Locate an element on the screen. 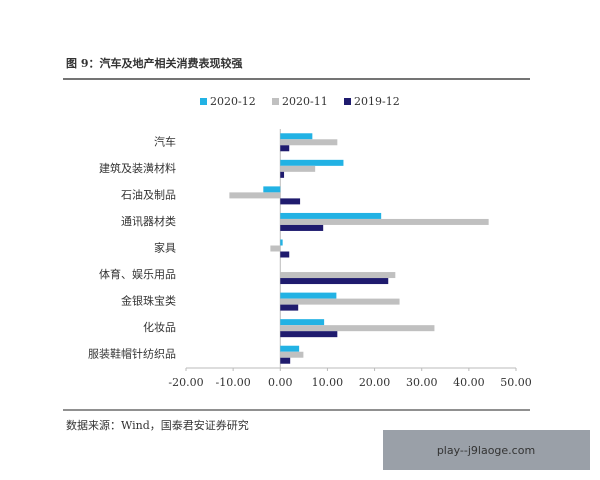 Image resolution: width=600 pixels, height=480 pixels. source-note: 数据来源：Wind，国泰君安证券研究 is located at coordinates (157, 425).